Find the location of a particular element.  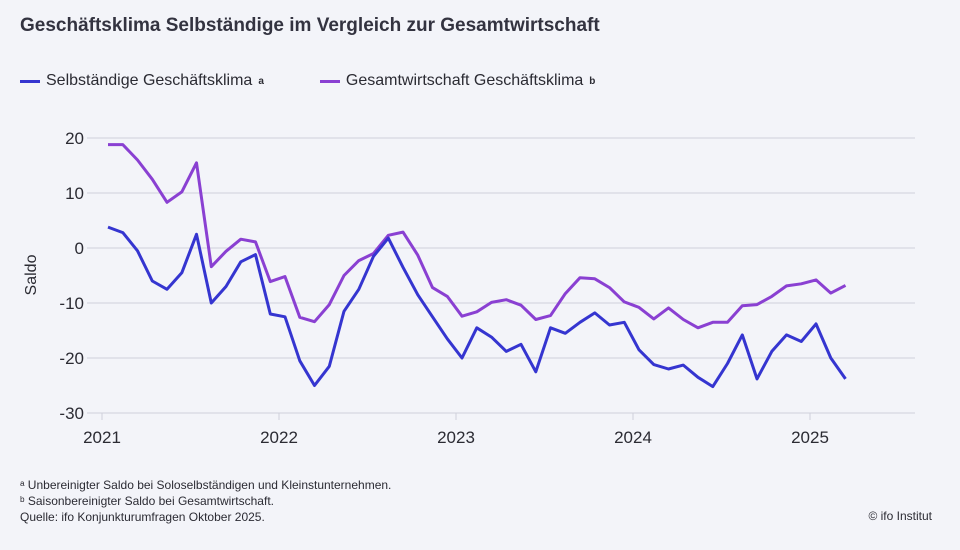

x-tick-label: 2025 is located at coordinates (810, 437).